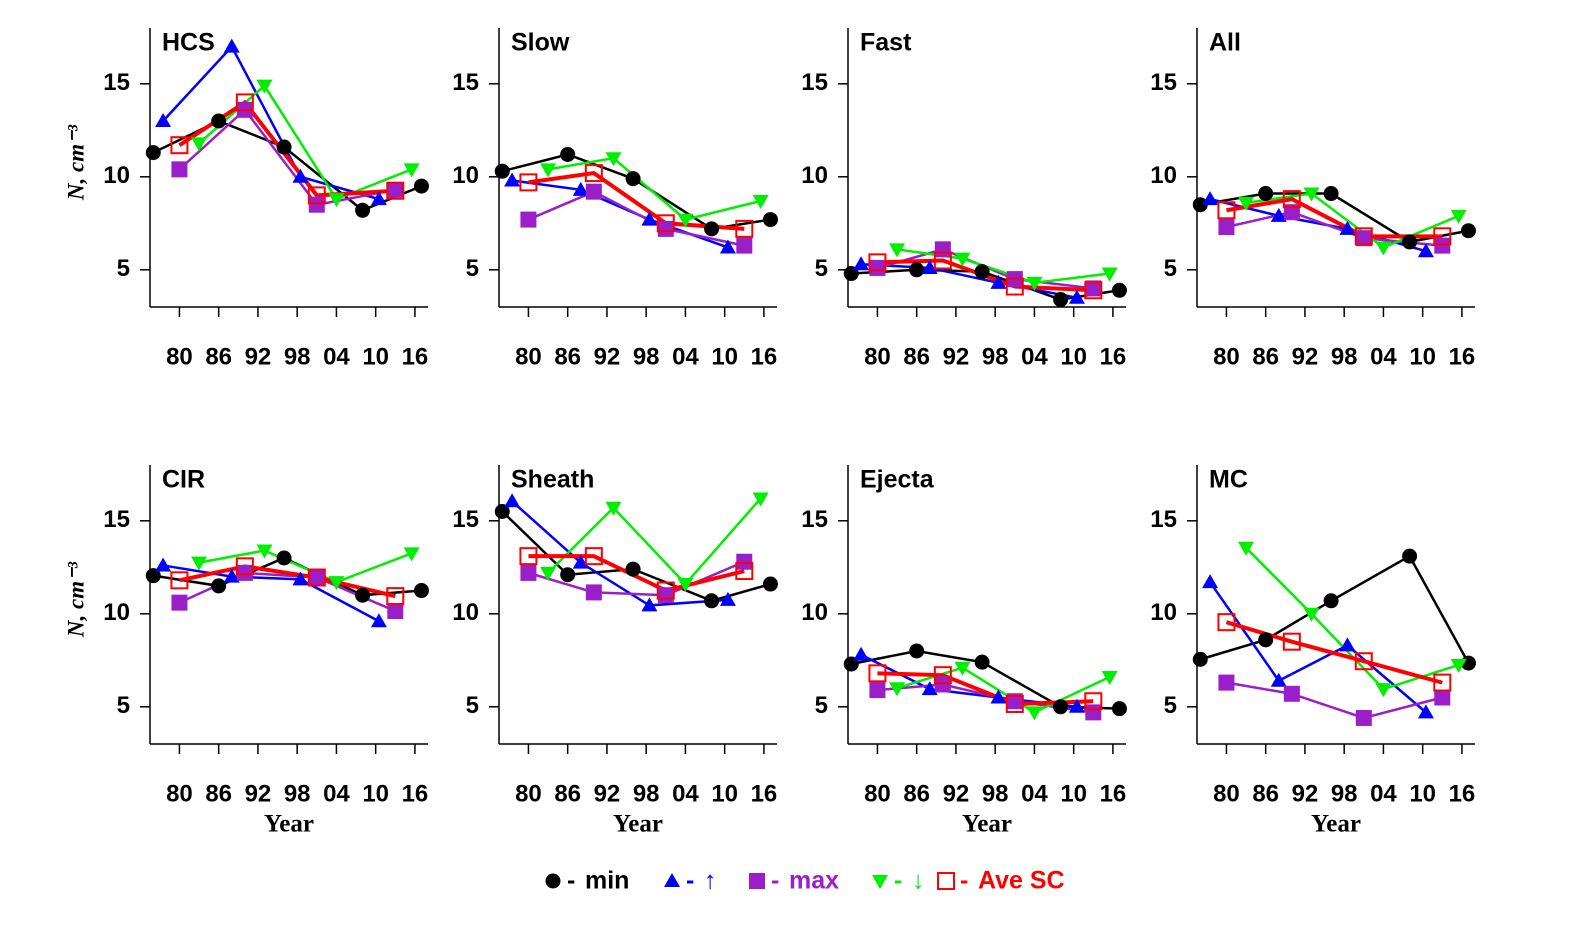 Image resolution: width=1574 pixels, height=936 pixels. I want to click on legend-label: max, so click(814, 881).